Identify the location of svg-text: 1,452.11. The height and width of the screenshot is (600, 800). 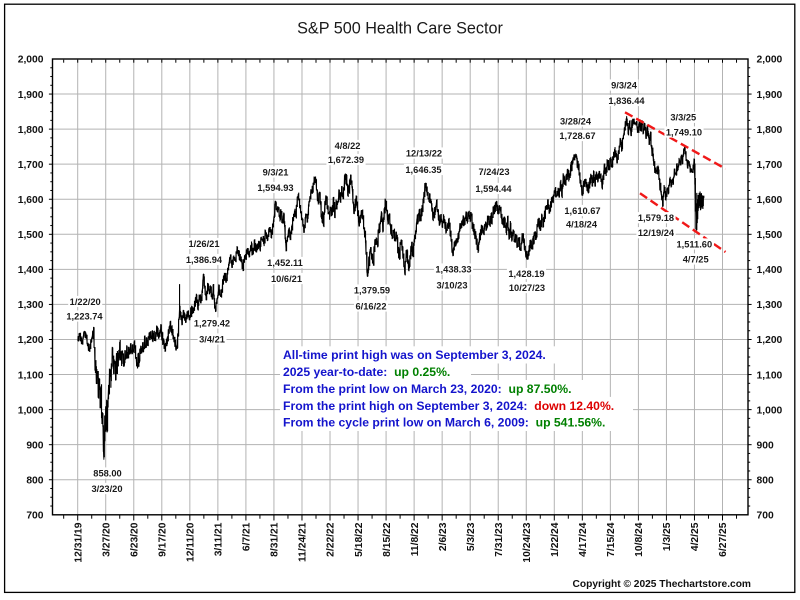
(285, 263).